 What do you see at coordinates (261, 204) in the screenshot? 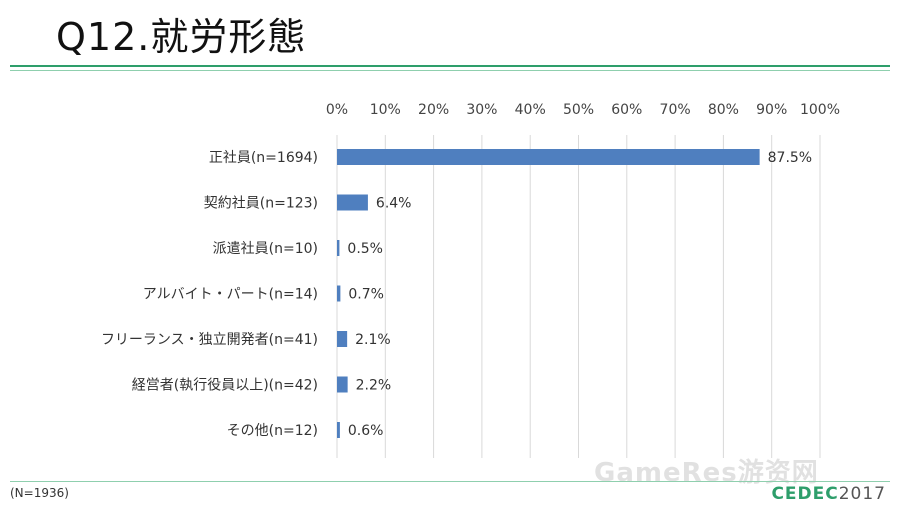
I see `category-label: 契約社員(n=123)` at bounding box center [261, 204].